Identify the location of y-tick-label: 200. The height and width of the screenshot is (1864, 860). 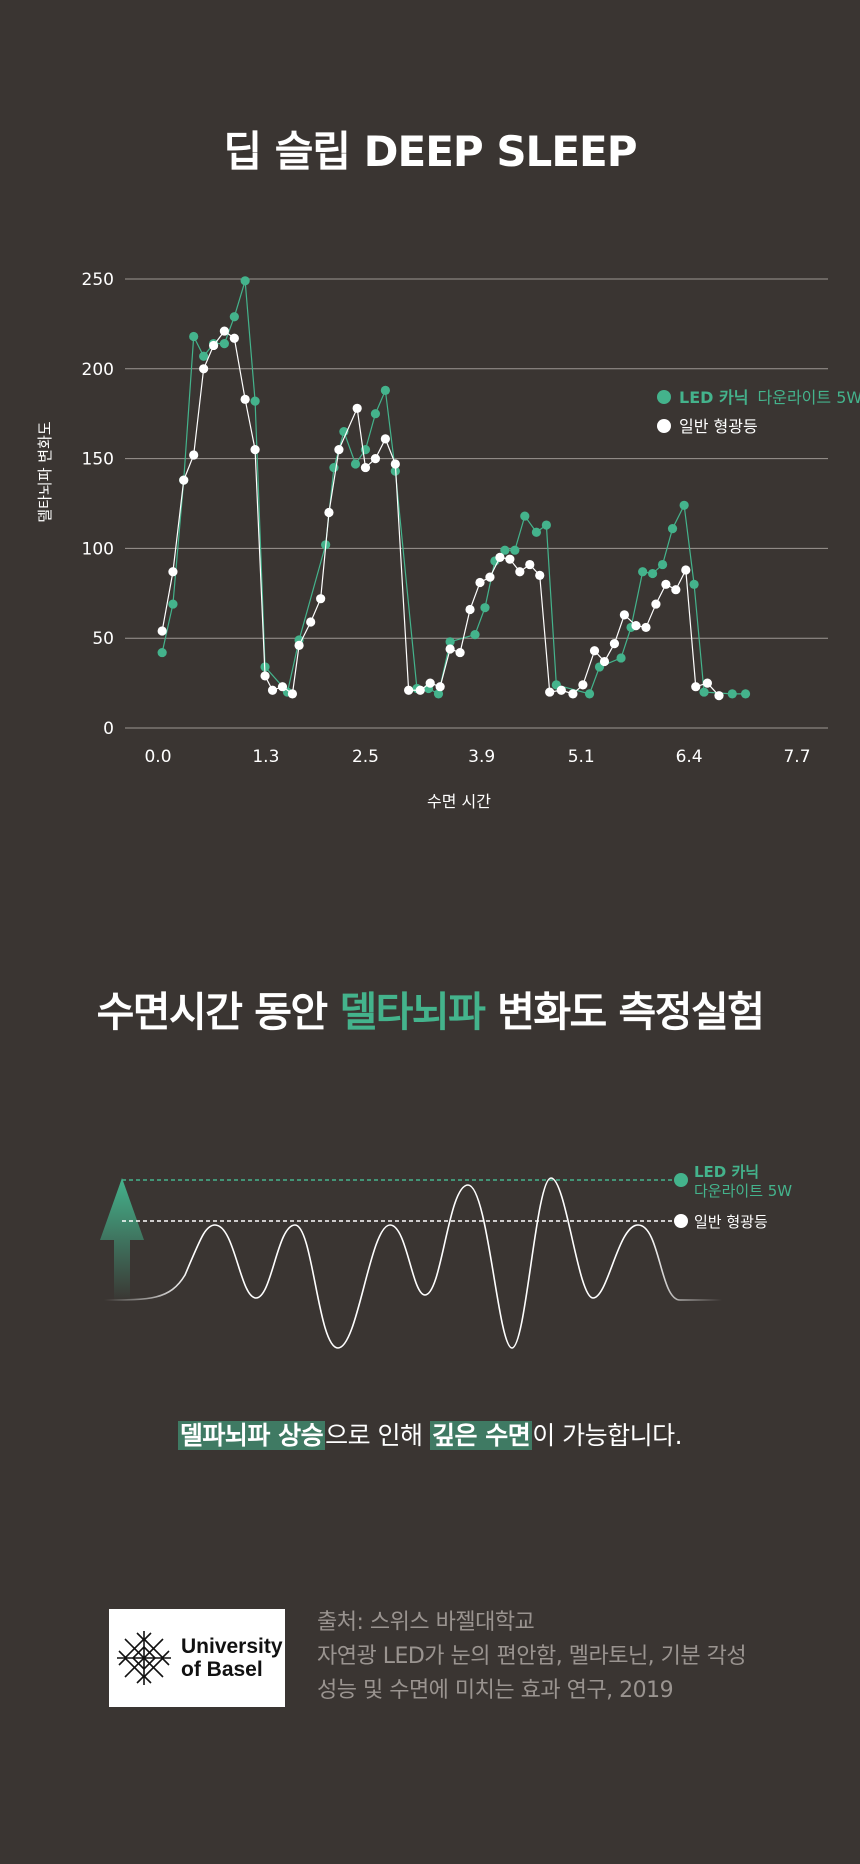
(98, 370).